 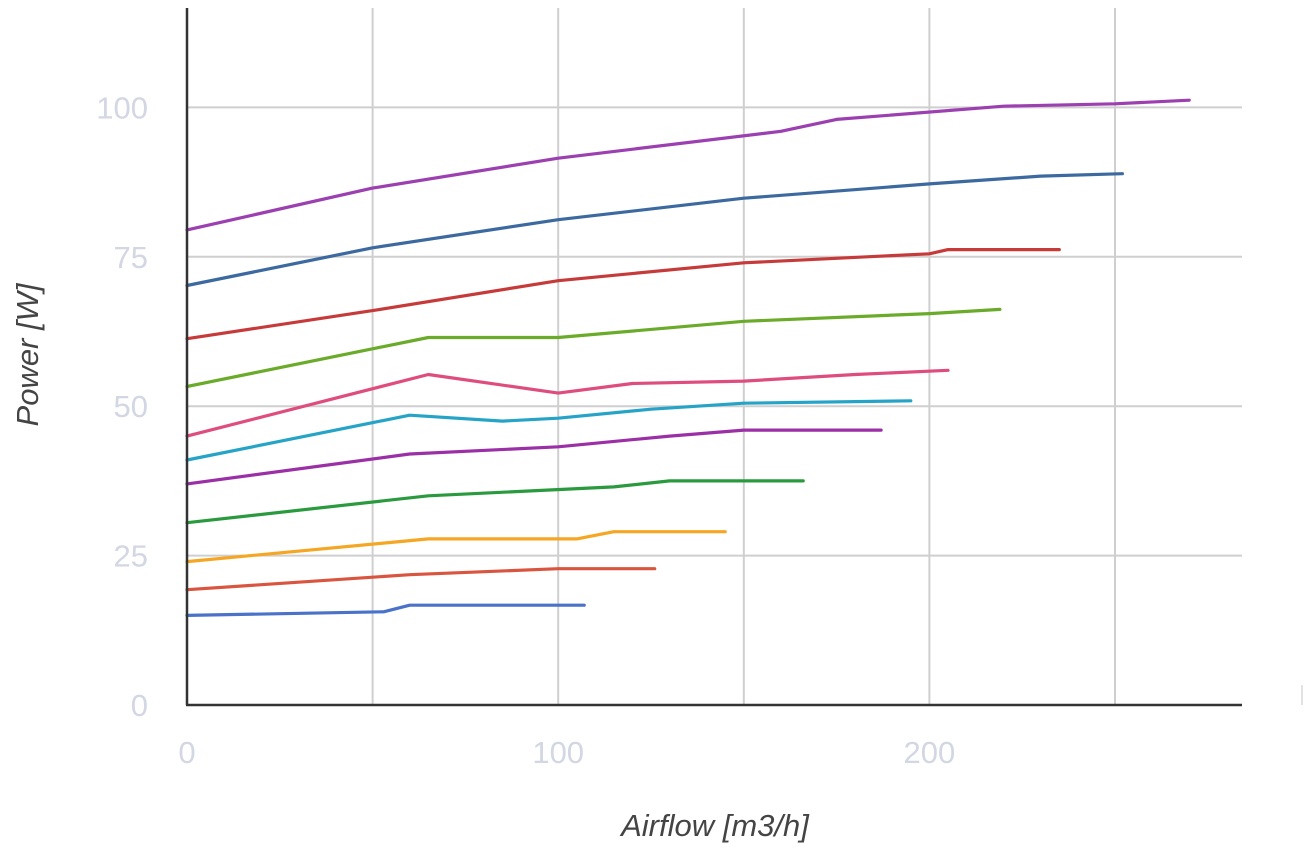 What do you see at coordinates (930, 752) in the screenshot?
I see `x-tick-label: 200` at bounding box center [930, 752].